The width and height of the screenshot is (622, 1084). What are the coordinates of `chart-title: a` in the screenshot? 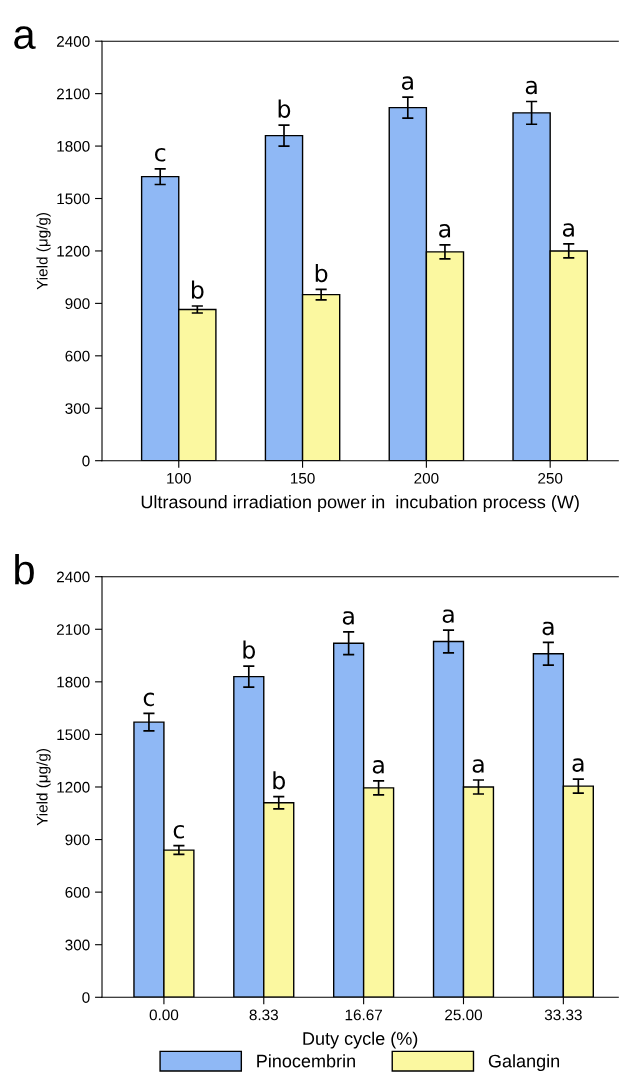 It's located at (25, 38).